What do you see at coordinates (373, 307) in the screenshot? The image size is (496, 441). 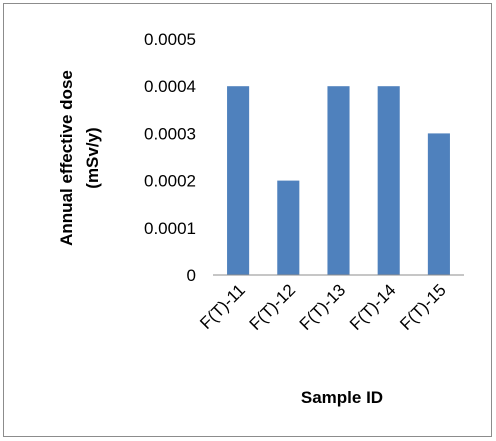 I see `x-tick-label: F(T)-14` at bounding box center [373, 307].